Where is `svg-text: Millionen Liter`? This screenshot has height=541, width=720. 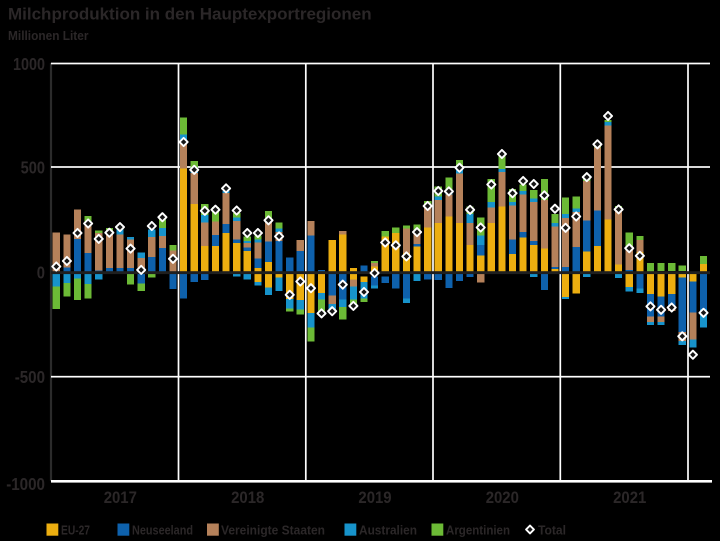
svg-text: Millionen Liter is located at coordinates (48, 35).